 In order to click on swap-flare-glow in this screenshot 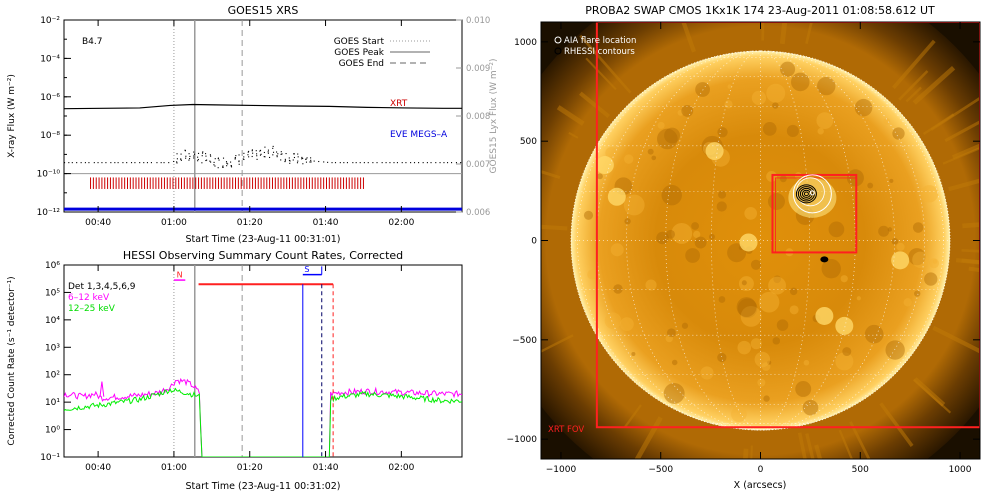, I will do `click(812, 197)`.